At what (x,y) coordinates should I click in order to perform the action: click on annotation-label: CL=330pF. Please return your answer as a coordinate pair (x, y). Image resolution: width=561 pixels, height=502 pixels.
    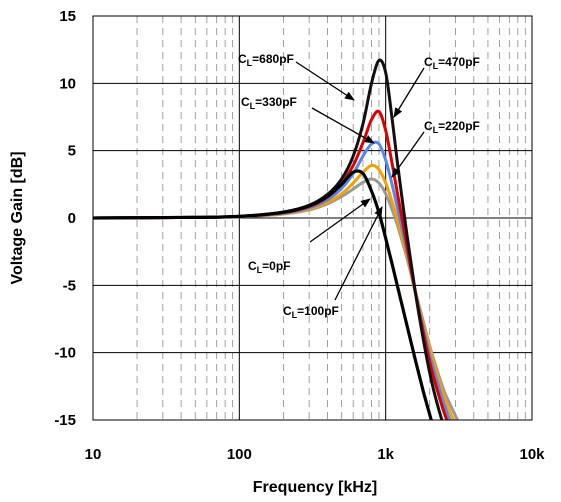
    Looking at the image, I should click on (269, 103).